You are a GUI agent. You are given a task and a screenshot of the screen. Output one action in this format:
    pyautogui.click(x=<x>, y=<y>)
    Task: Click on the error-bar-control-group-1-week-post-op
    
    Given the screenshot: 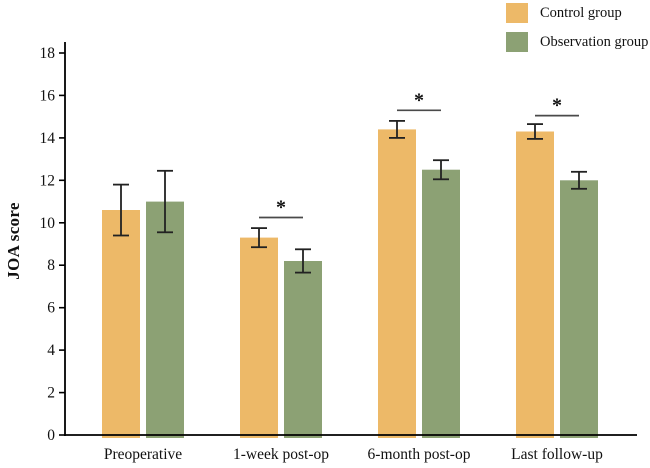 What is the action you would take?
    pyautogui.click(x=259, y=238)
    